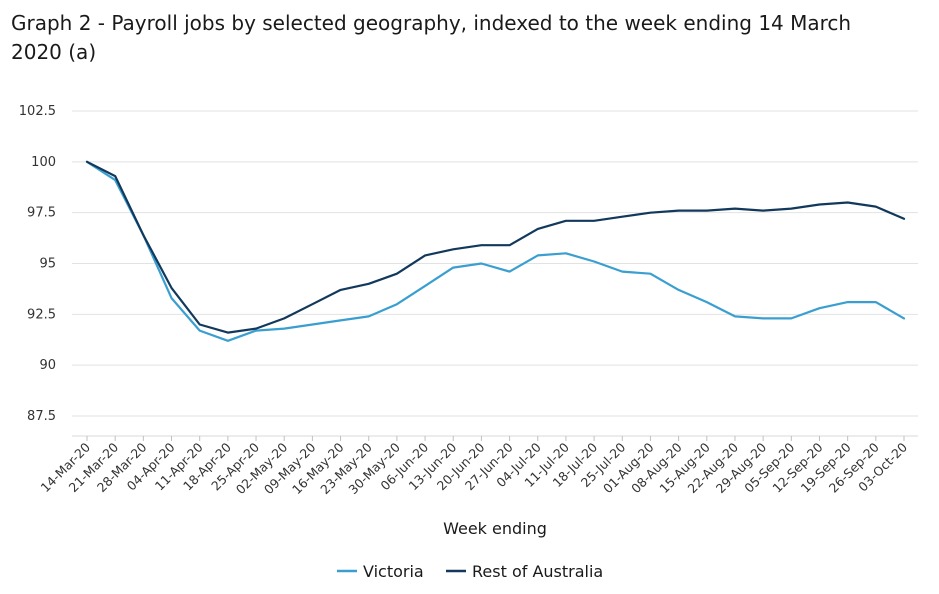  What do you see at coordinates (37, 264) in the screenshot?
I see `y-axis-ticks: 87.5 90 92.5 95 97.5 100 102.5` at bounding box center [37, 264].